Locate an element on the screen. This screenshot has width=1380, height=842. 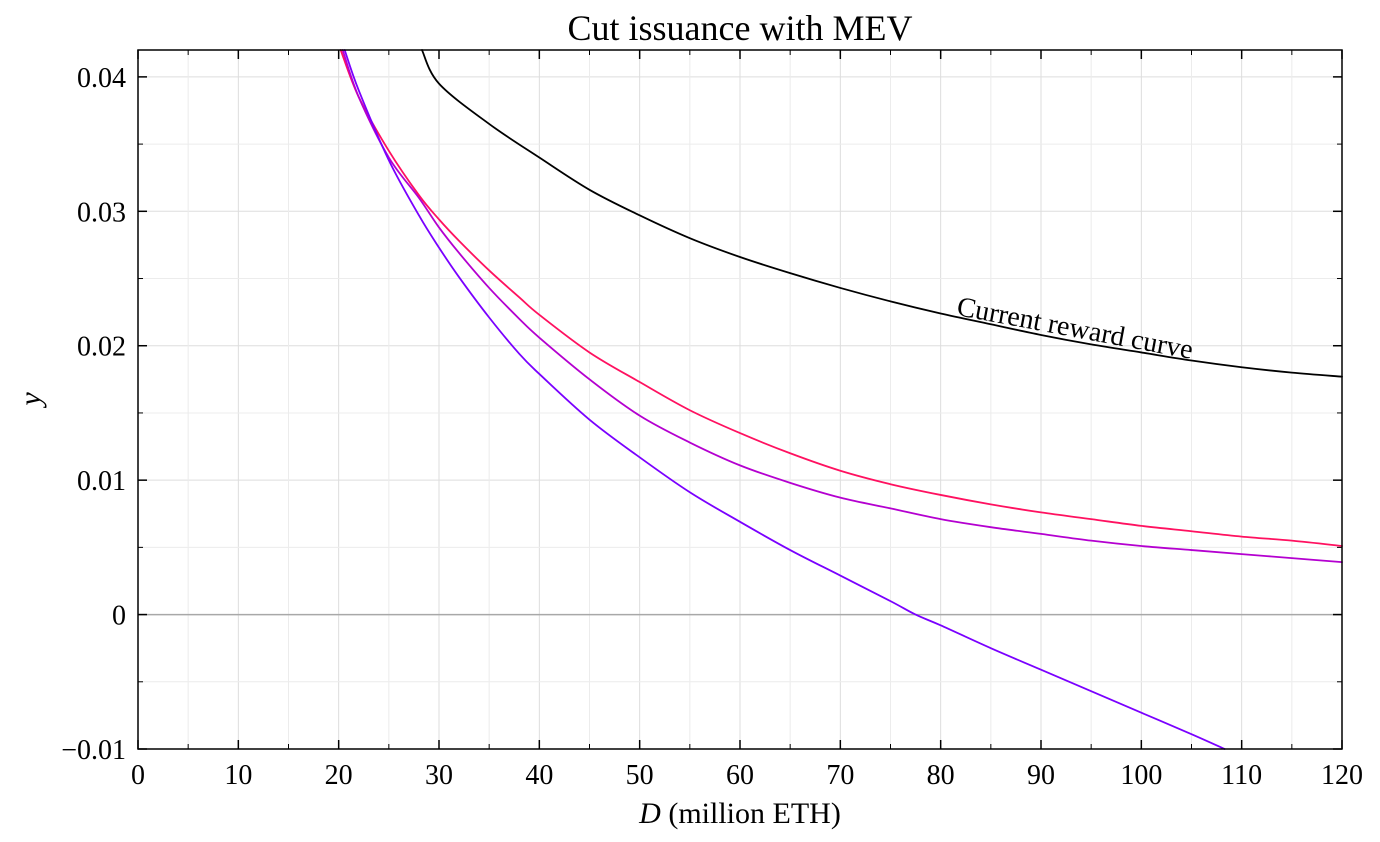
x-tick-label: 0 is located at coordinates (138, 775).